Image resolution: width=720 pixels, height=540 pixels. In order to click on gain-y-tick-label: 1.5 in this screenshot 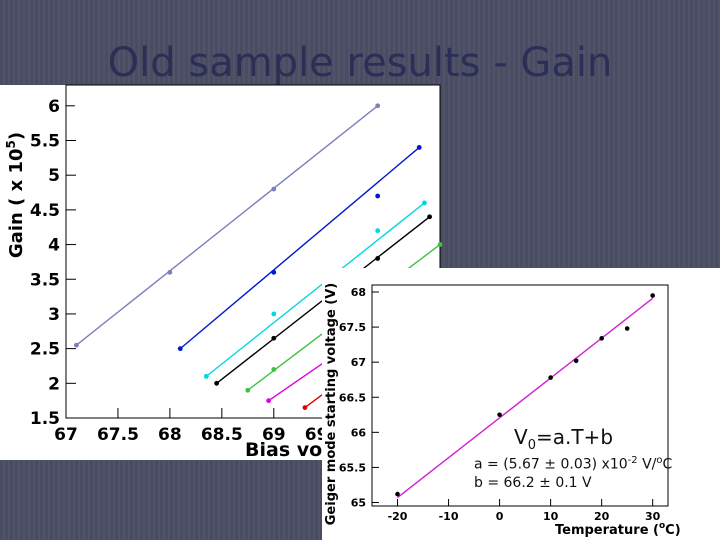, I will do `click(45, 419)`.